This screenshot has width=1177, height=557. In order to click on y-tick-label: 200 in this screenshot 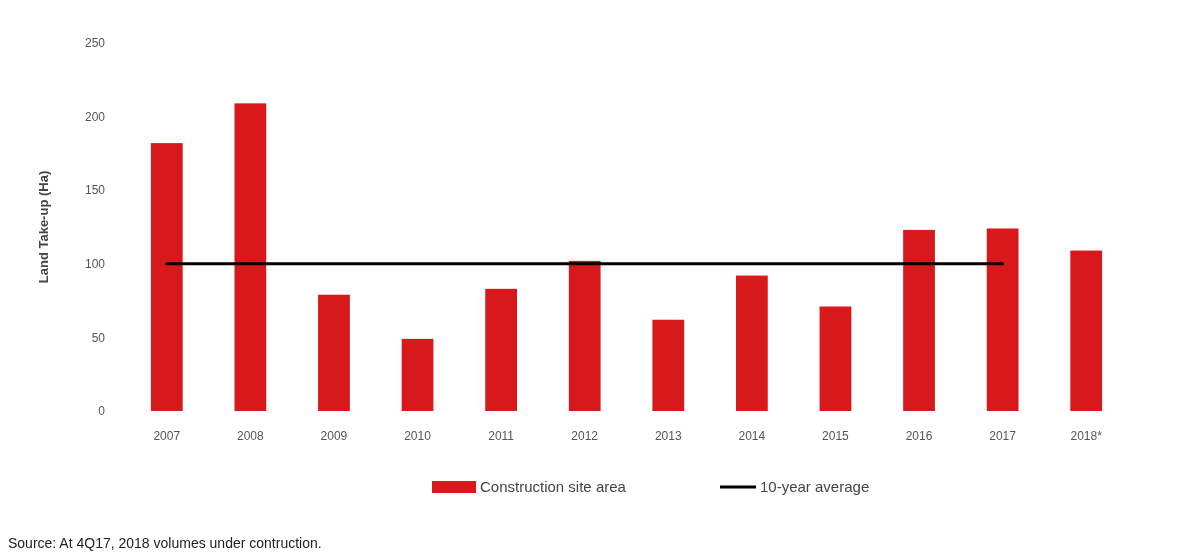, I will do `click(95, 116)`.